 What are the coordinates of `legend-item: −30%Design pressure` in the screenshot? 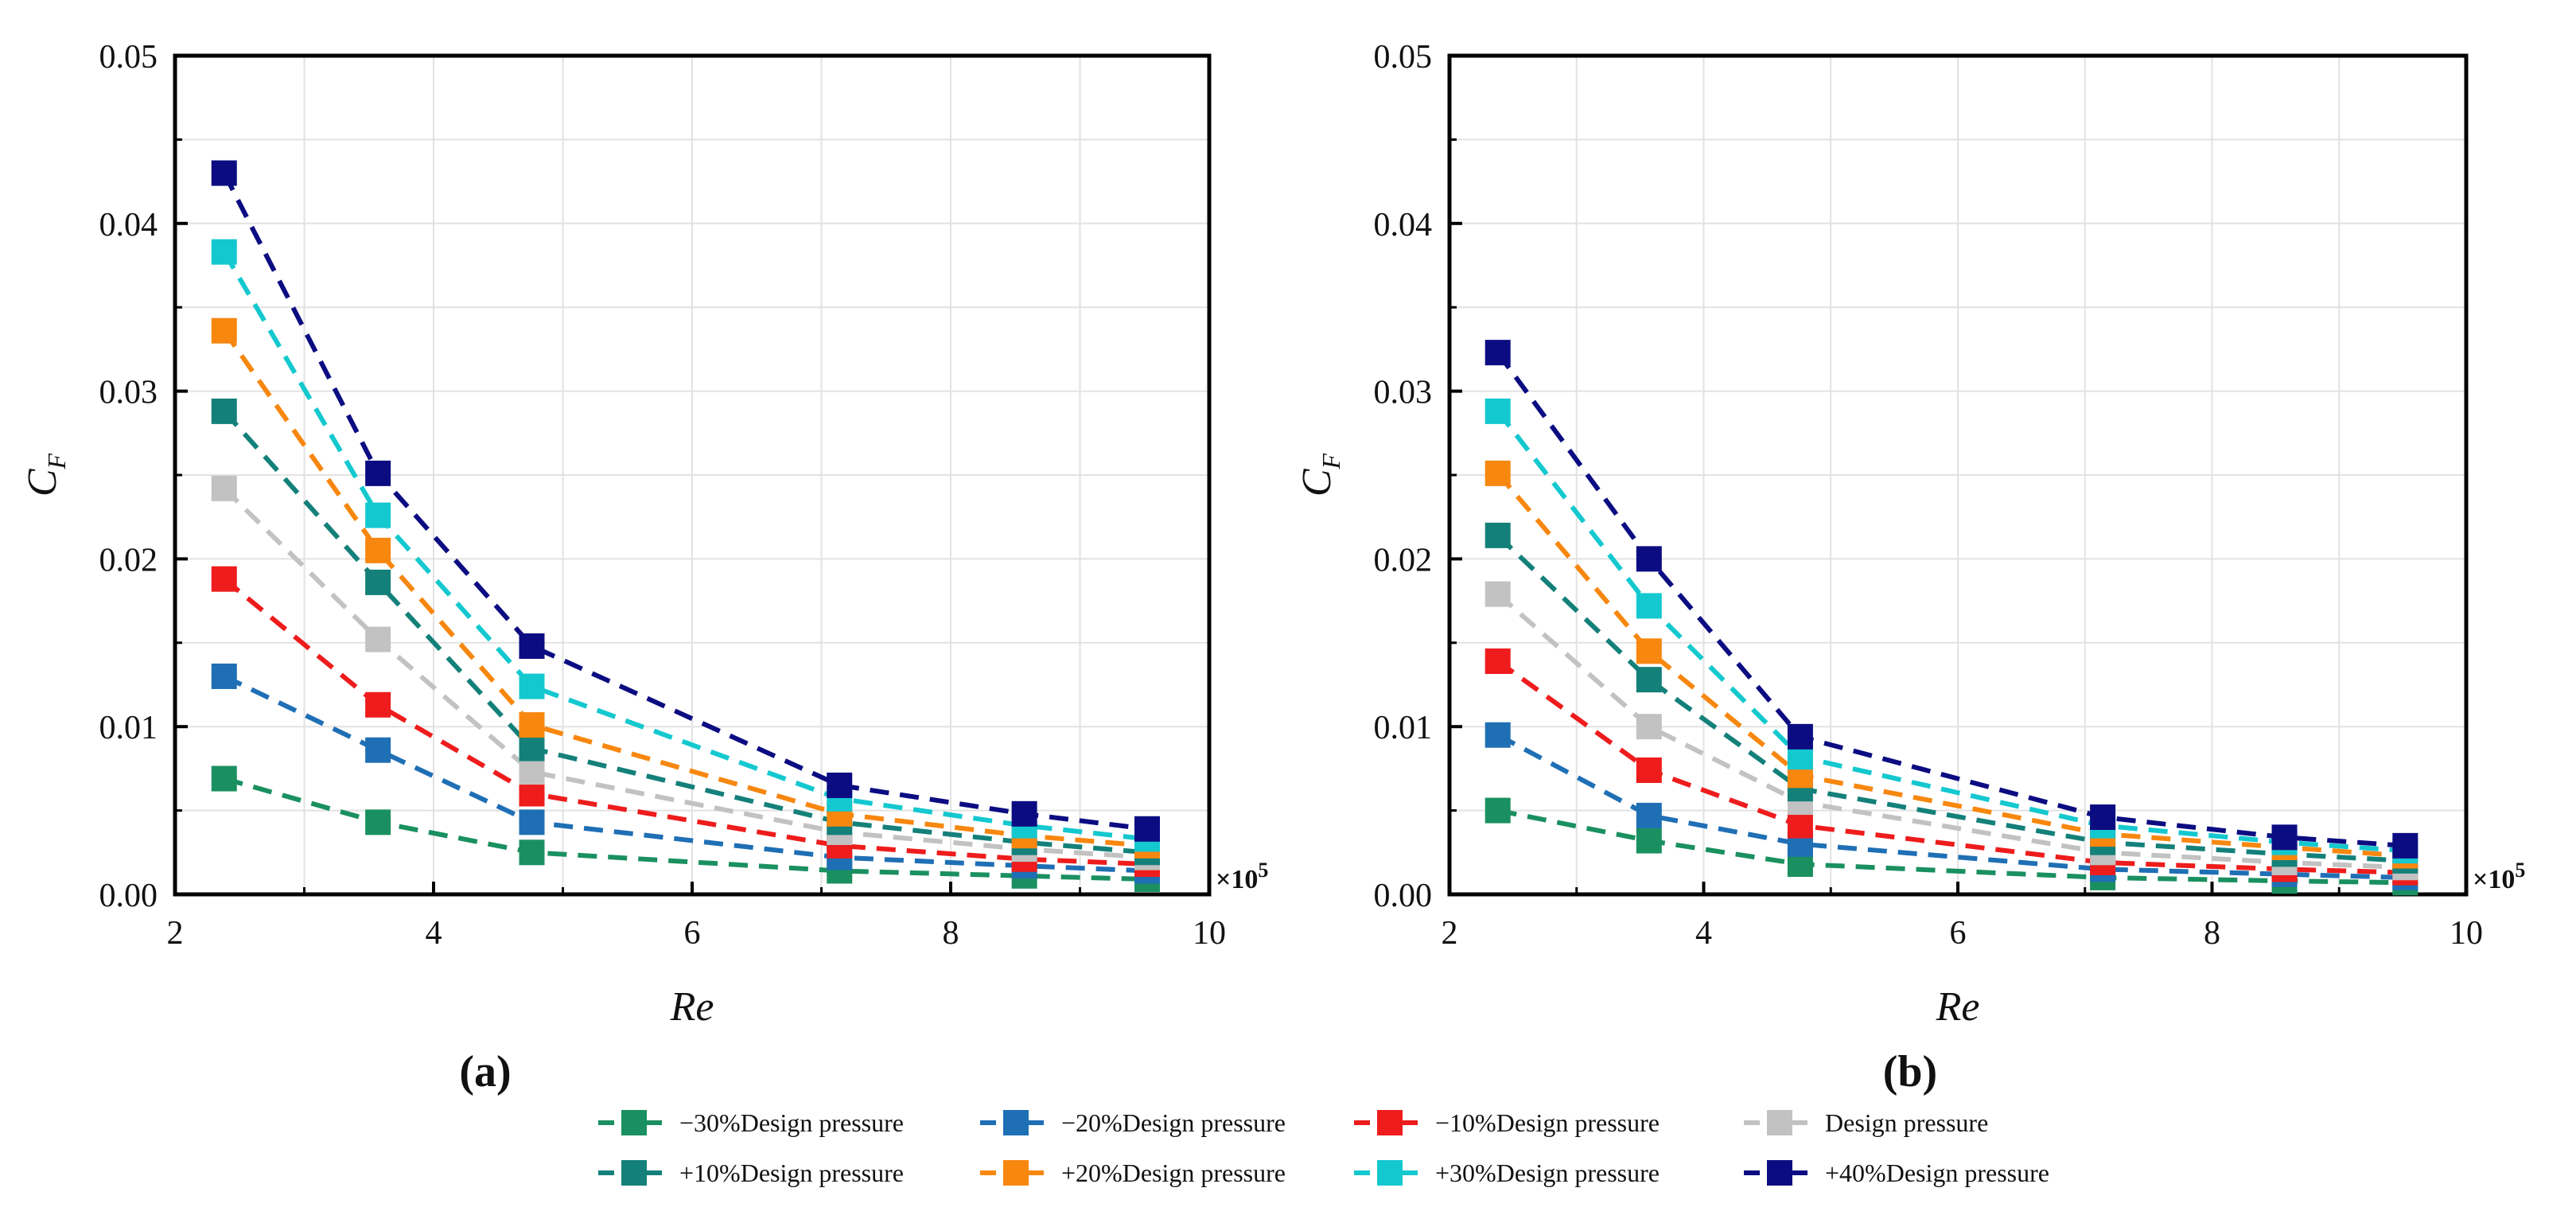 It's located at (751, 1122).